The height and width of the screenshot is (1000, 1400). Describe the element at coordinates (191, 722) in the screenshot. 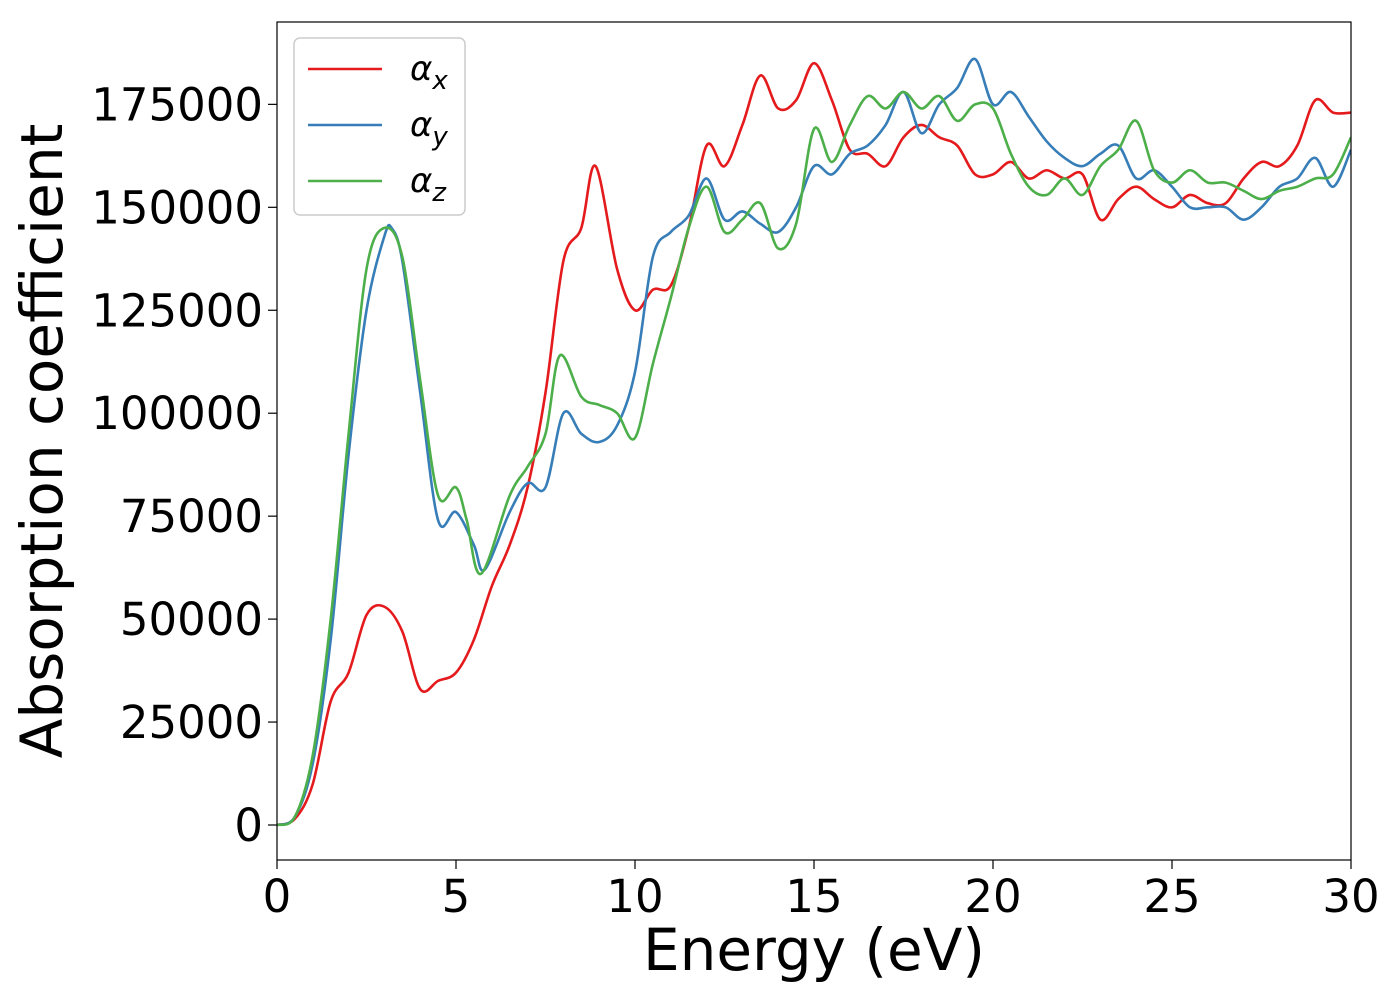

I see `y-tick-label: 25000` at that location.